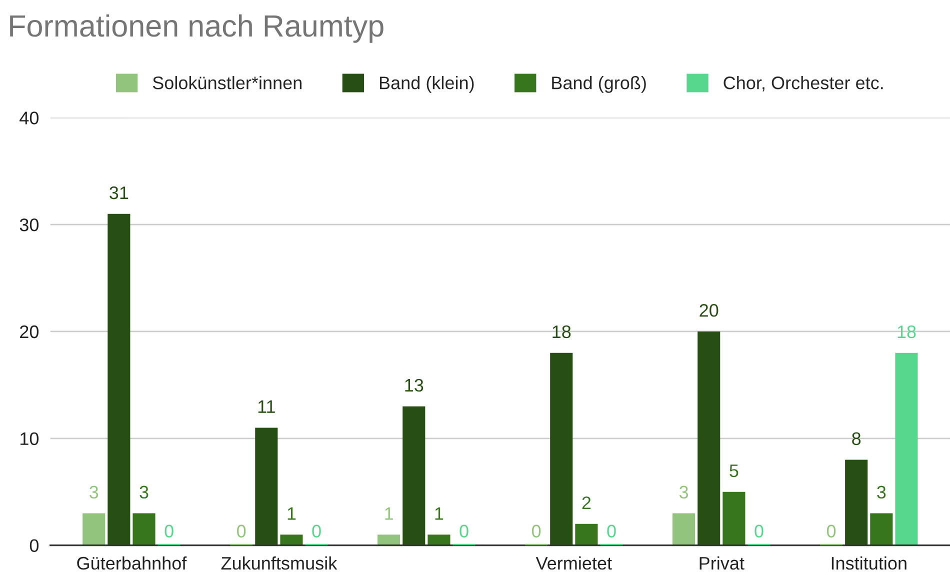 The image size is (950, 574). I want to click on legend-label: Band (groß), so click(599, 84).